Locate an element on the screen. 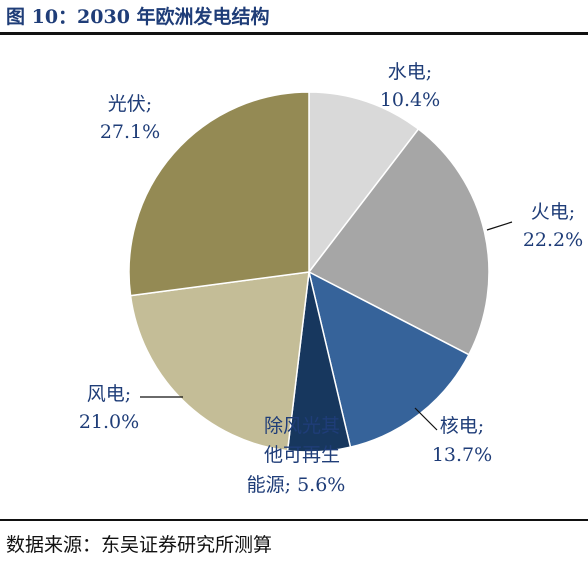 The width and height of the screenshot is (588, 562). slice-label-4-line-3: 能源; 5.6% is located at coordinates (296, 485).